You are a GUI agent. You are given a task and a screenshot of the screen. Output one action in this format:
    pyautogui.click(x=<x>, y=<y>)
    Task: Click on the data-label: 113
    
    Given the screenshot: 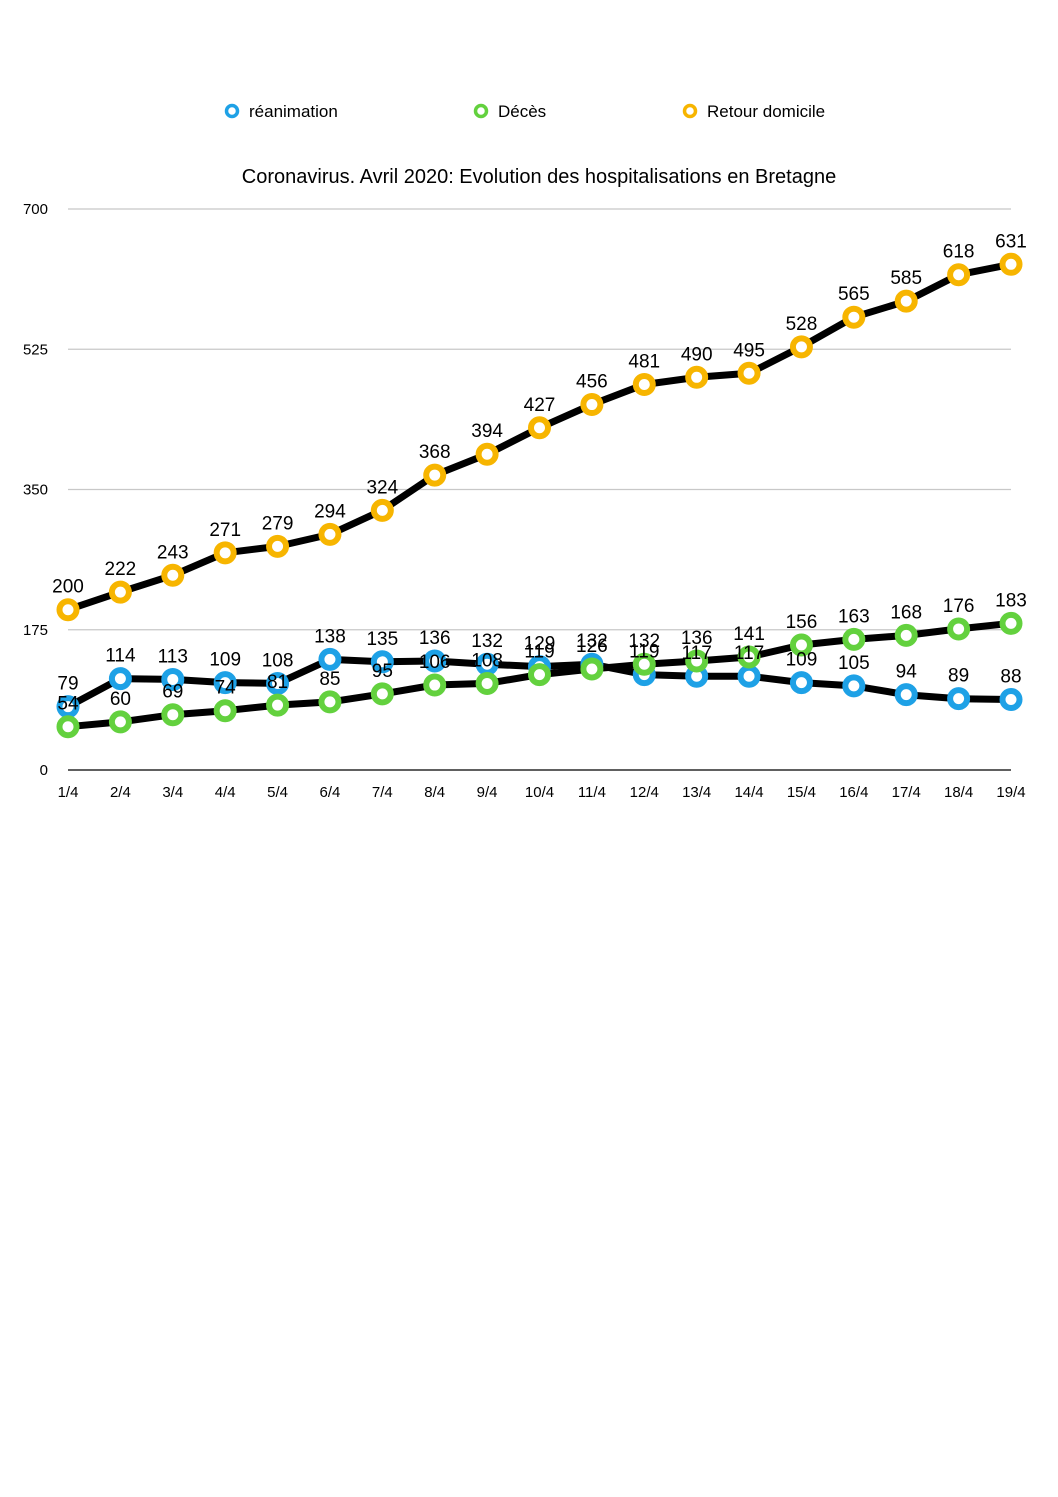 What is the action you would take?
    pyautogui.click(x=173, y=656)
    